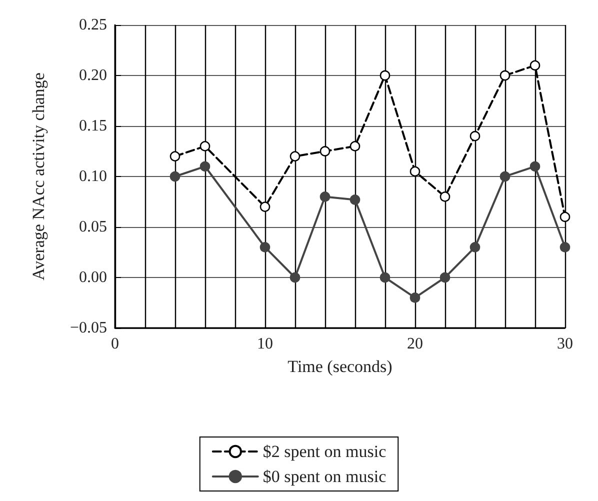 The width and height of the screenshot is (598, 501). What do you see at coordinates (565, 344) in the screenshot?
I see `x-tick-label: 30` at bounding box center [565, 344].